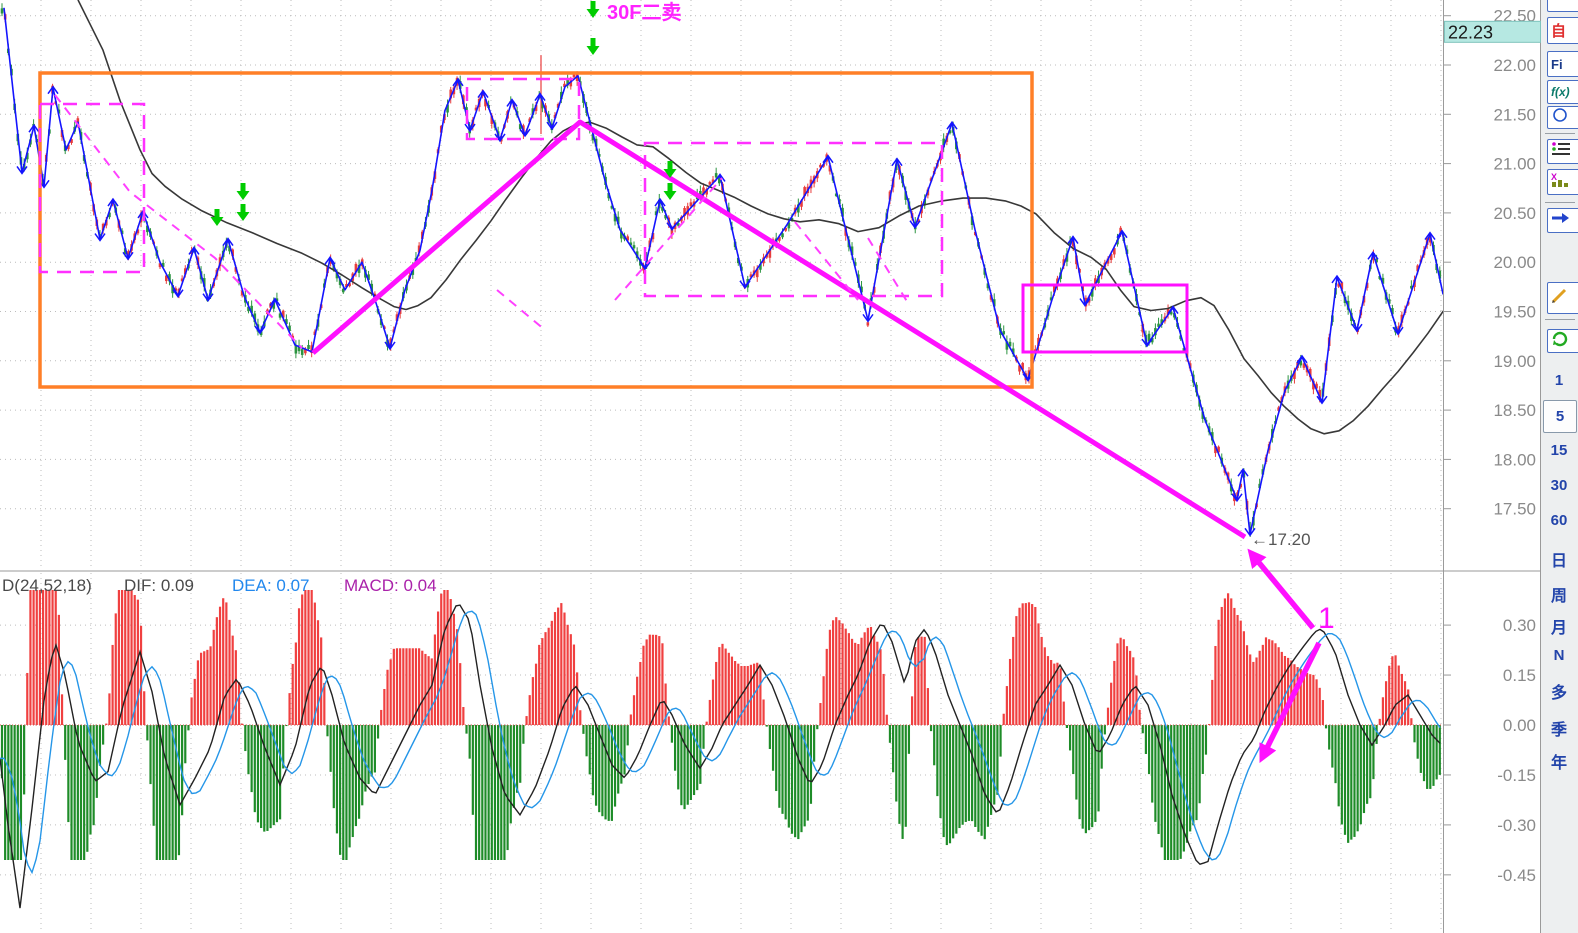 This screenshot has width=1578, height=933. Describe the element at coordinates (1519, 625) in the screenshot. I see `macd-tick-label: 0.30` at that location.